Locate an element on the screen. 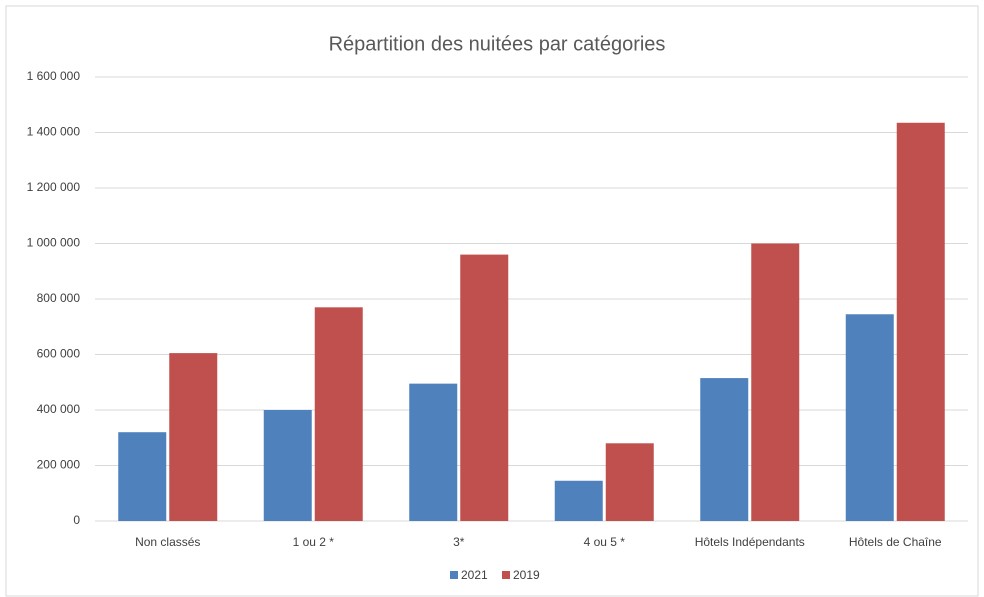 The height and width of the screenshot is (597, 984). x-tick-label: Hôtels Indépendants is located at coordinates (750, 542).